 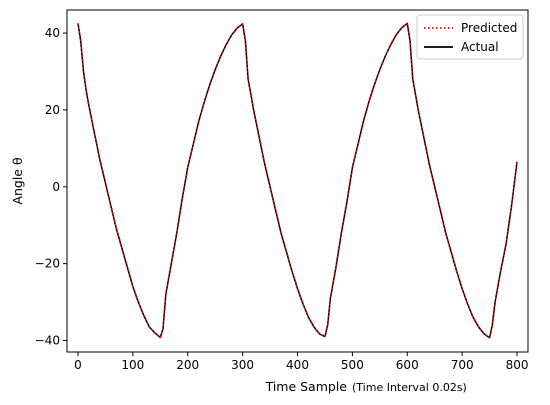 I want to click on y-tick-label: −20, so click(x=47, y=264).